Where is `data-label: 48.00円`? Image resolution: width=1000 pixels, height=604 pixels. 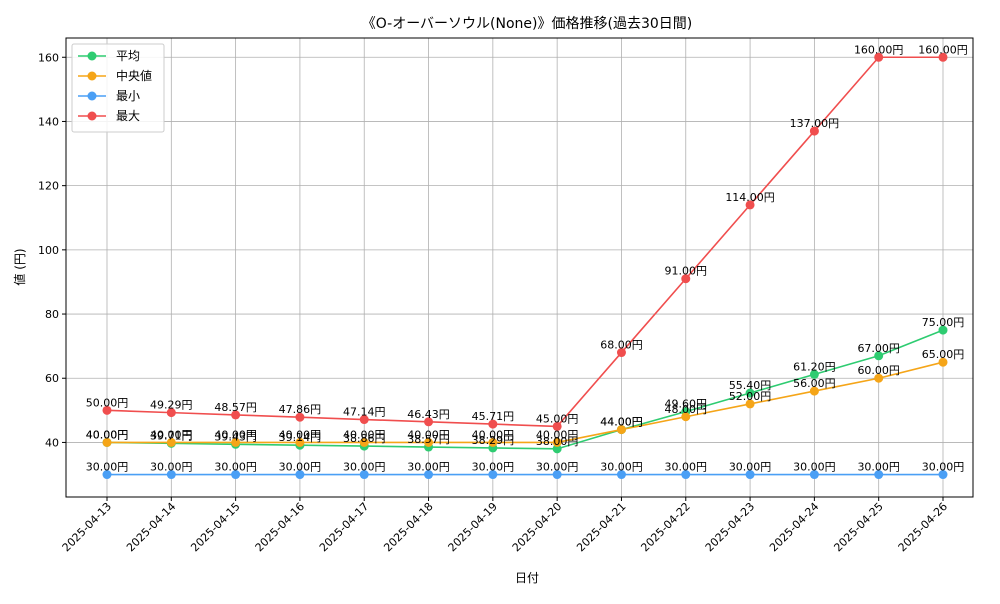 data-label: 48.00円 is located at coordinates (686, 409).